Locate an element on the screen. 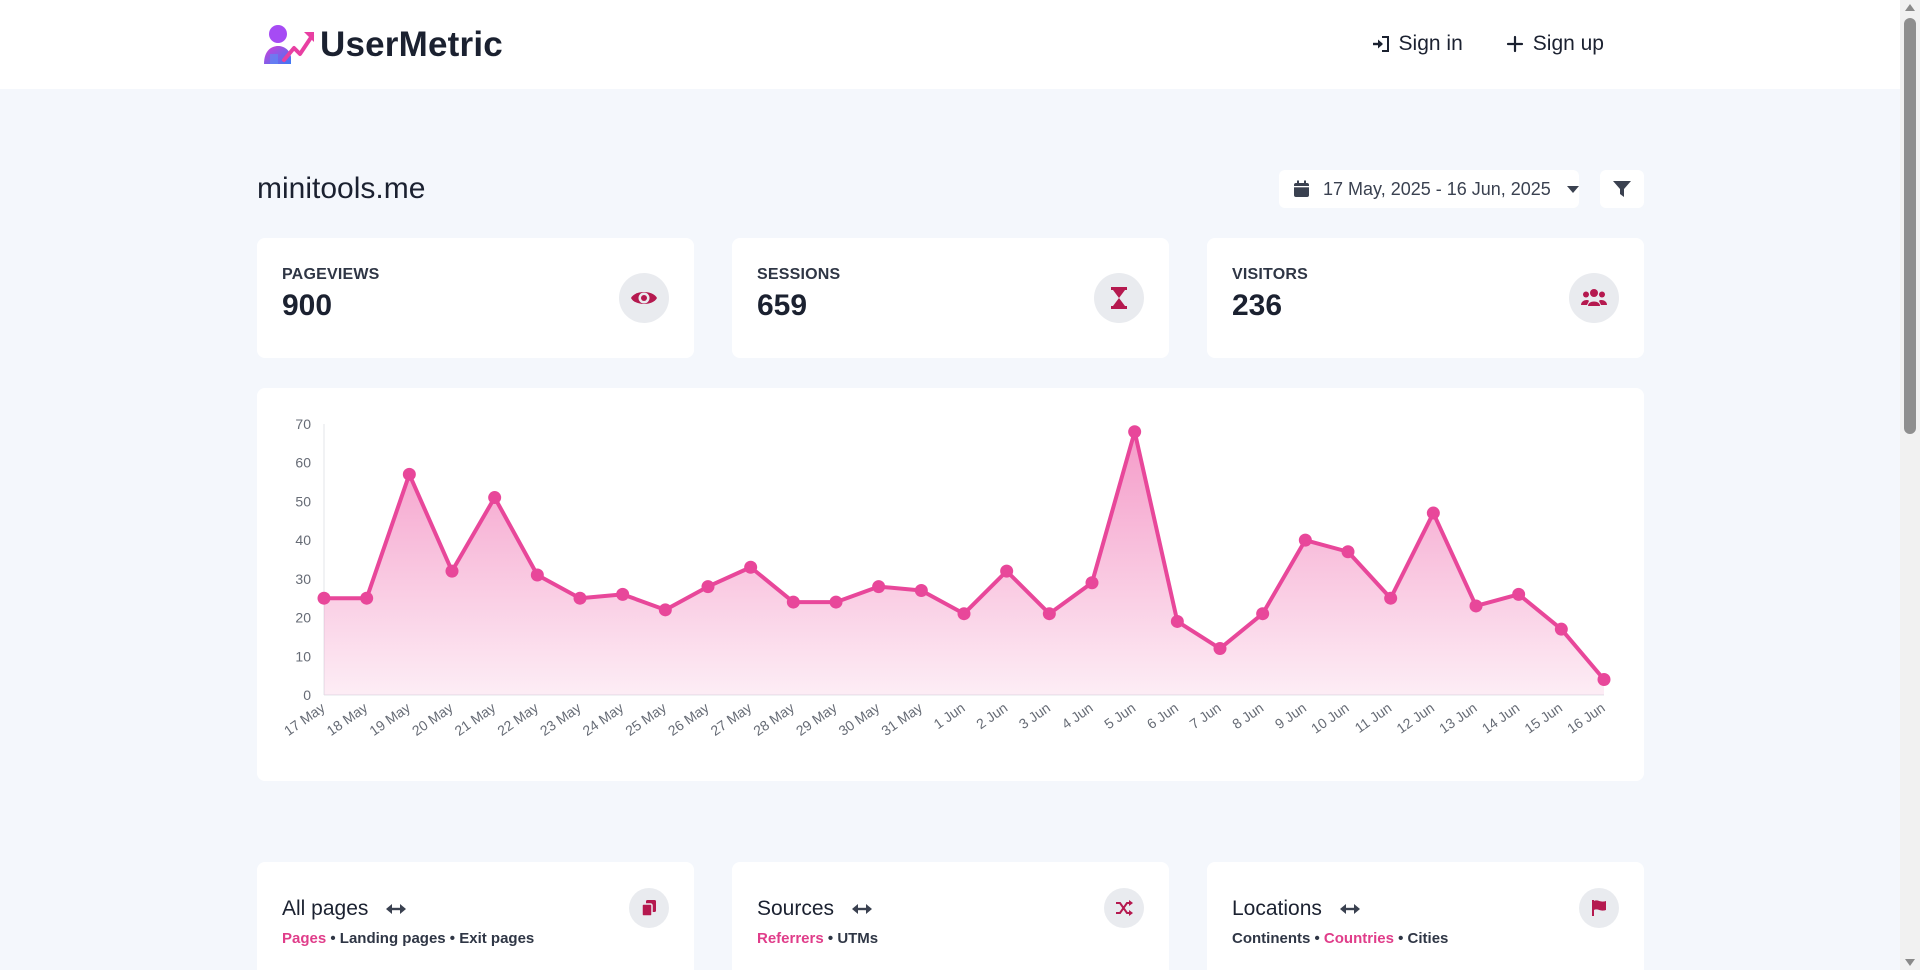 Image resolution: width=1920 pixels, height=970 pixels. y-tick-label: 40 is located at coordinates (303, 540).